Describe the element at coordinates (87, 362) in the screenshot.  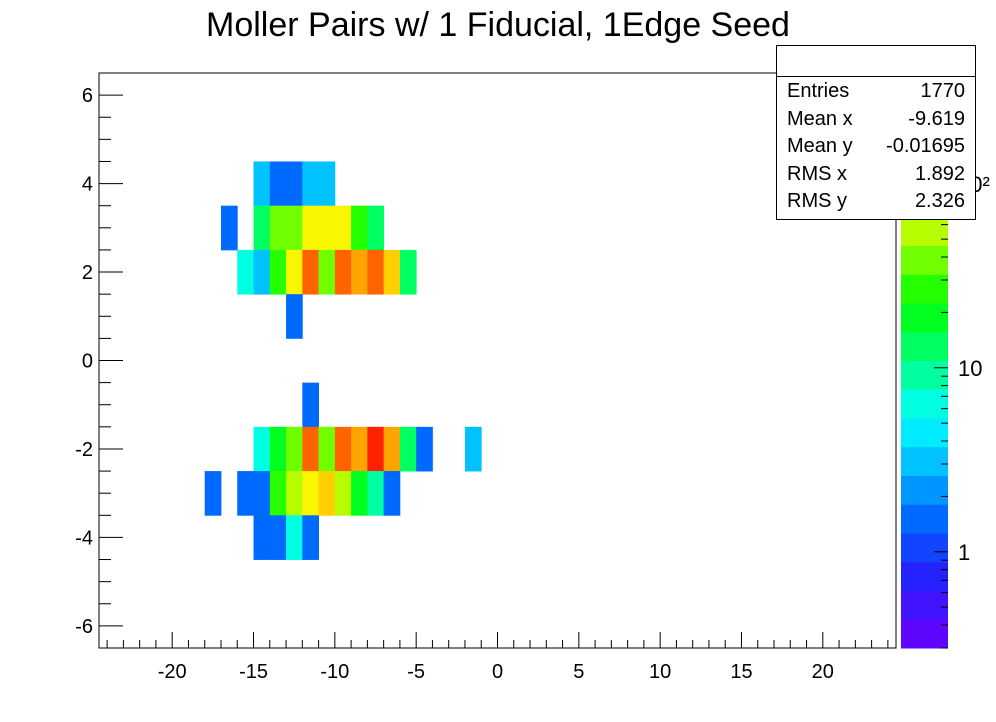
I see `y-tick-label: 0` at that location.